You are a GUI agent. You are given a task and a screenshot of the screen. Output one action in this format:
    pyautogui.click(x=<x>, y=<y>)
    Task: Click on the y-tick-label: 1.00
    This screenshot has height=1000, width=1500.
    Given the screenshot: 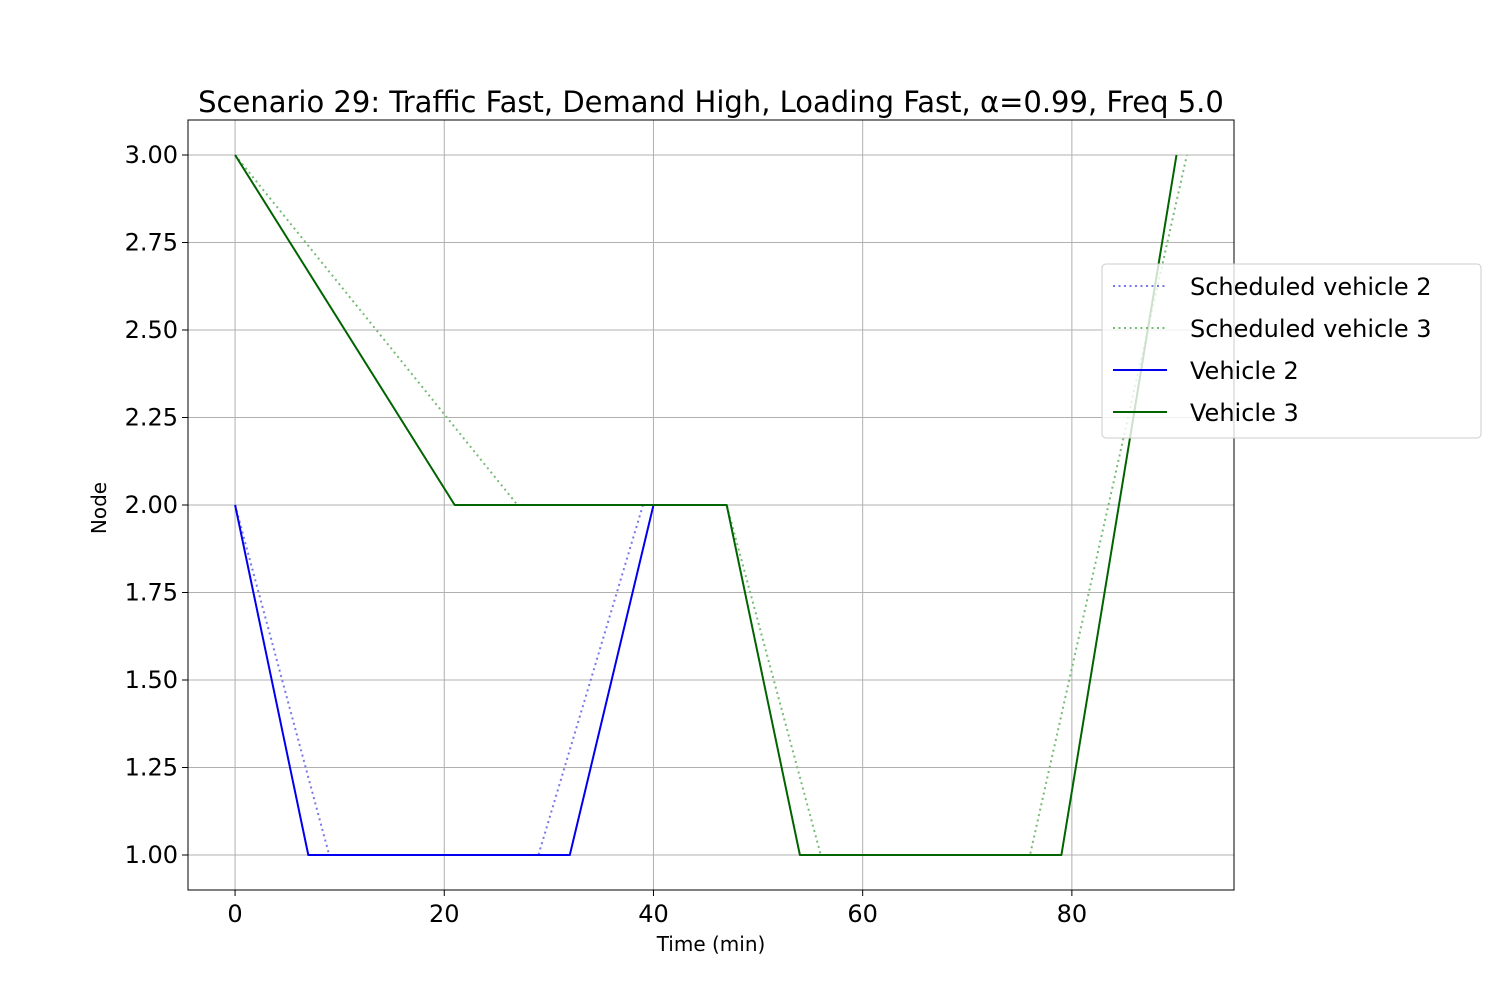 What is the action you would take?
    pyautogui.click(x=151, y=855)
    